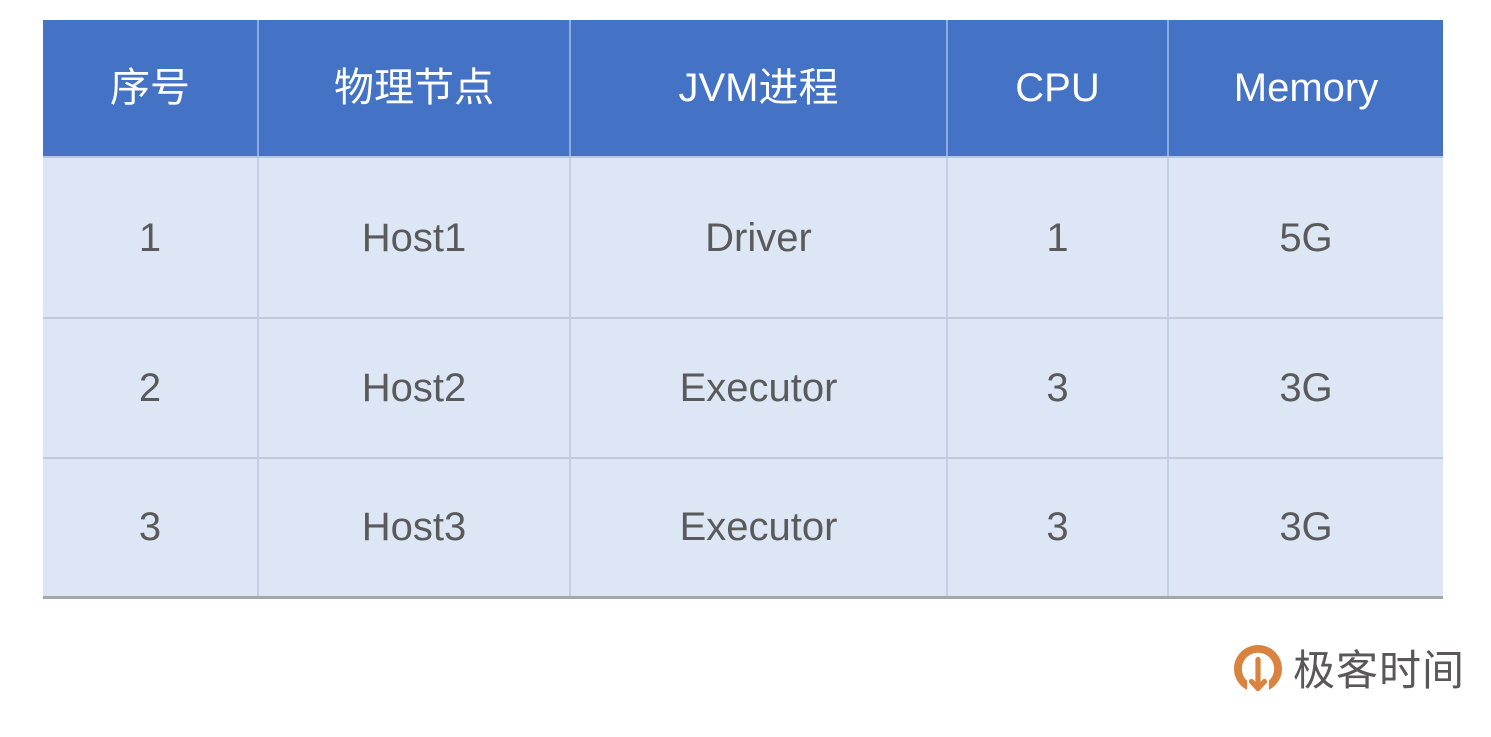 This screenshot has height=737, width=1491. I want to click on column-header-memory: Memory, so click(1305, 89).